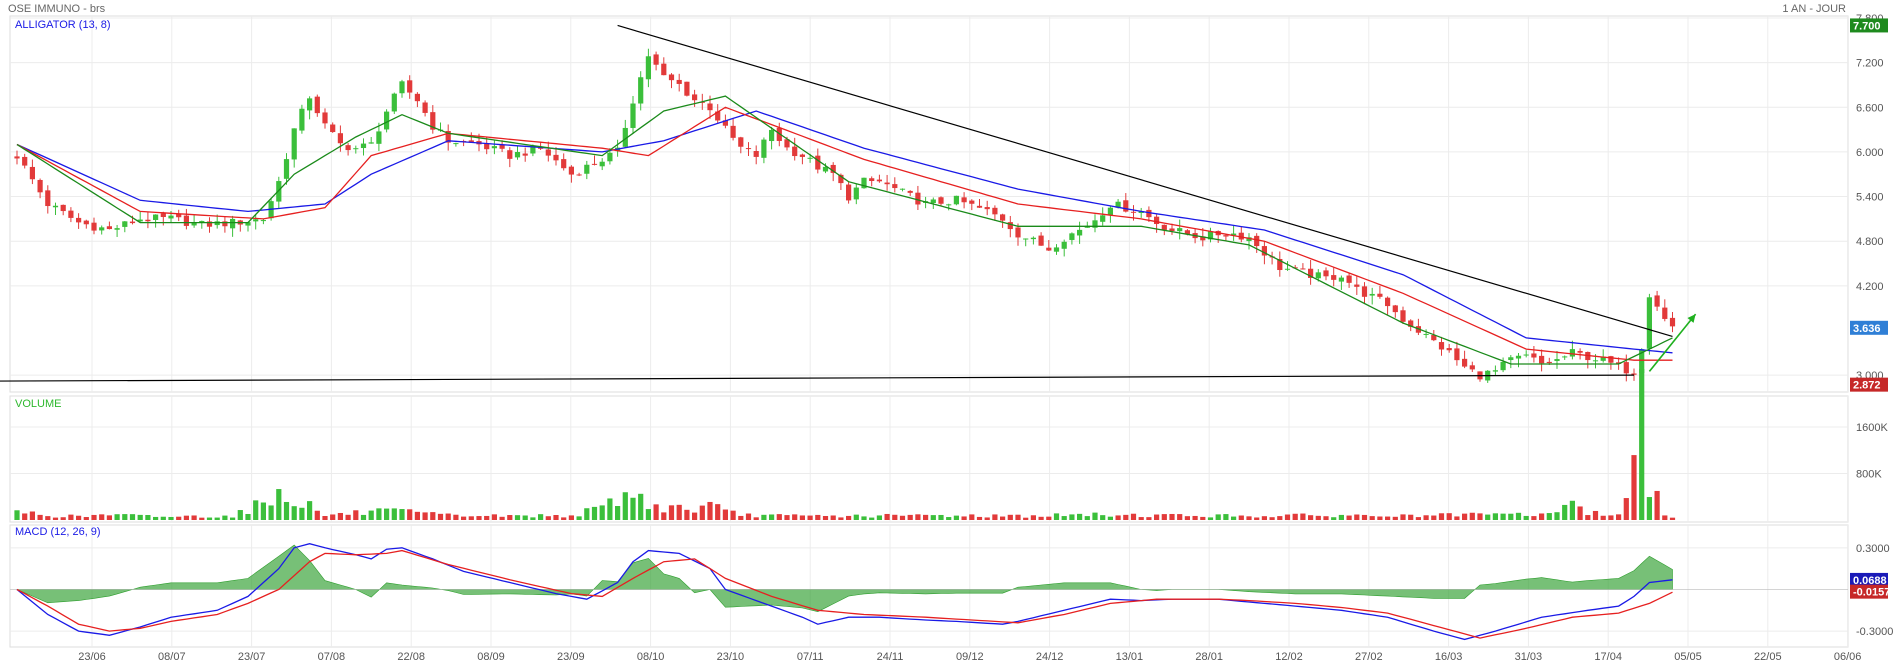 The image size is (1893, 667). Describe the element at coordinates (1867, 26) in the screenshot. I see `price-badge-label: 7.700` at that location.